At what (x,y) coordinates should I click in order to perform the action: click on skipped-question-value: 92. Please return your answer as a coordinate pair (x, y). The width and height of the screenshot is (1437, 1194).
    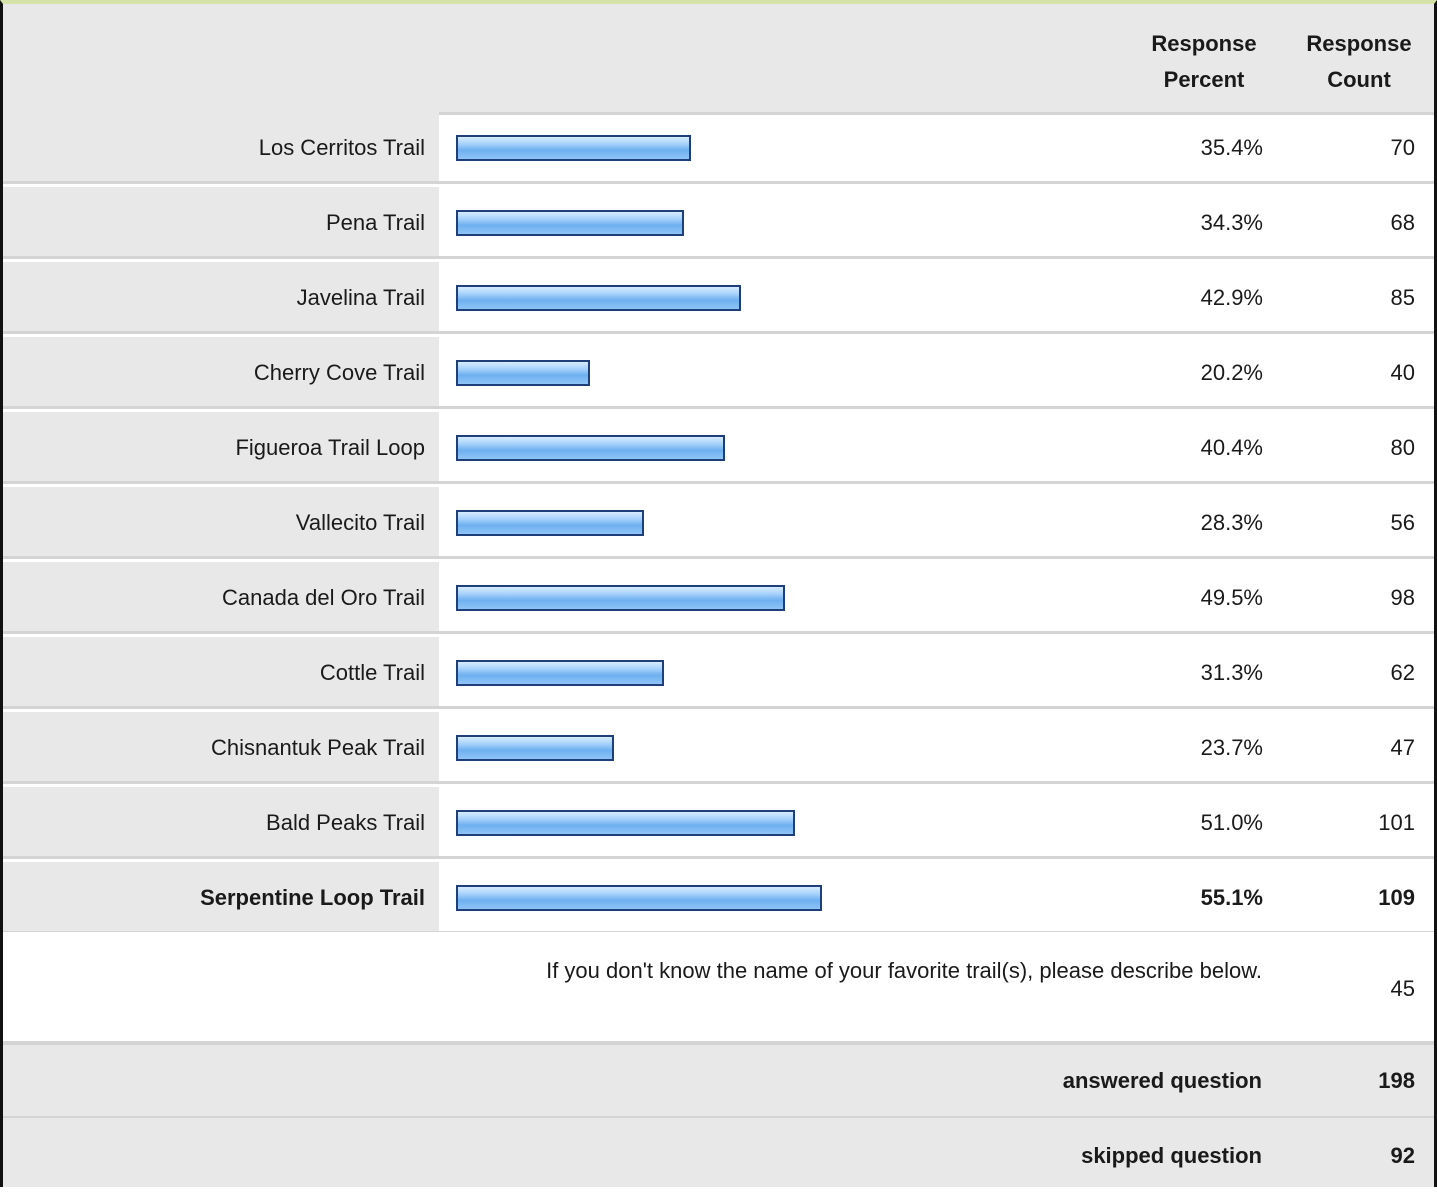
    Looking at the image, I should click on (1402, 1155).